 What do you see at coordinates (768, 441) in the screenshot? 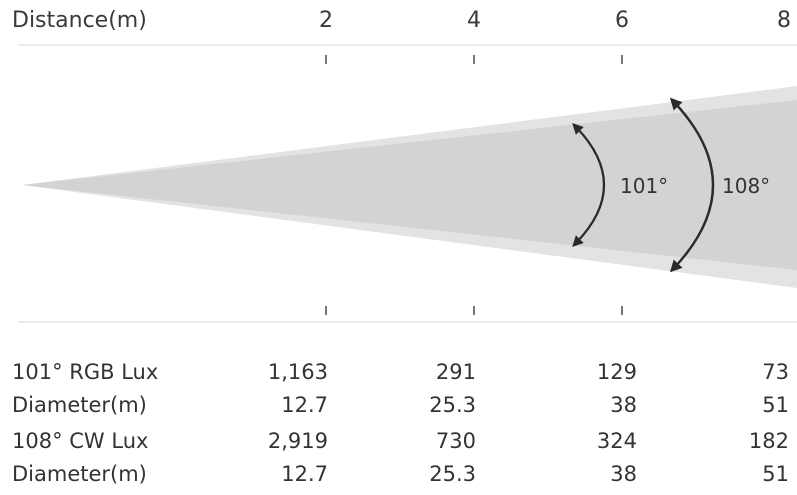
I see `table-cell: 182` at bounding box center [768, 441].